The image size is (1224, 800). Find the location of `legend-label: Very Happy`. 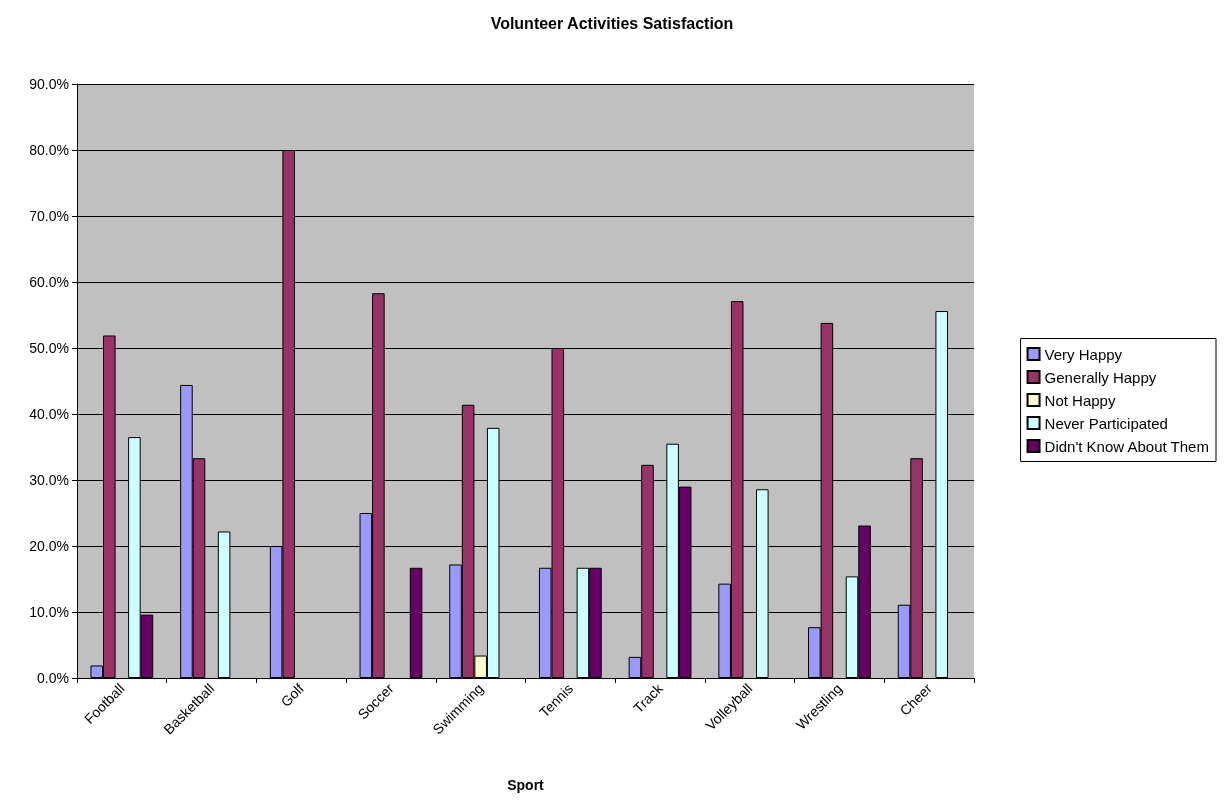

legend-label: Very Happy is located at coordinates (1083, 354).